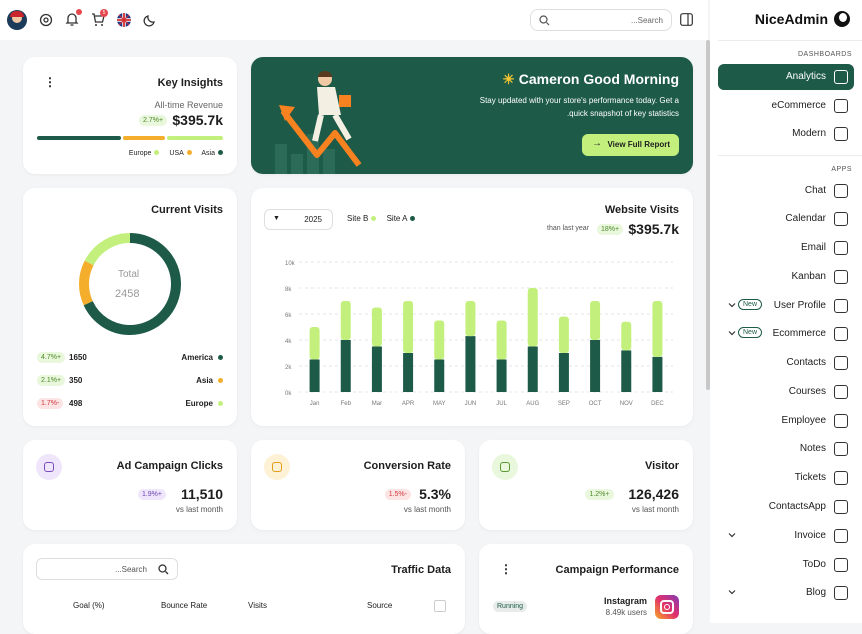  I want to click on sidebar-item-contactsapp: ContactsApp, so click(786, 507).